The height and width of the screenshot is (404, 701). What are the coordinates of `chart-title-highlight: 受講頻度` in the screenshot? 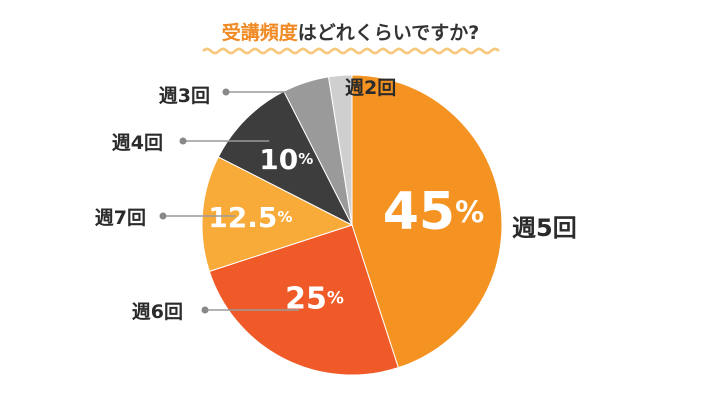 It's located at (259, 33).